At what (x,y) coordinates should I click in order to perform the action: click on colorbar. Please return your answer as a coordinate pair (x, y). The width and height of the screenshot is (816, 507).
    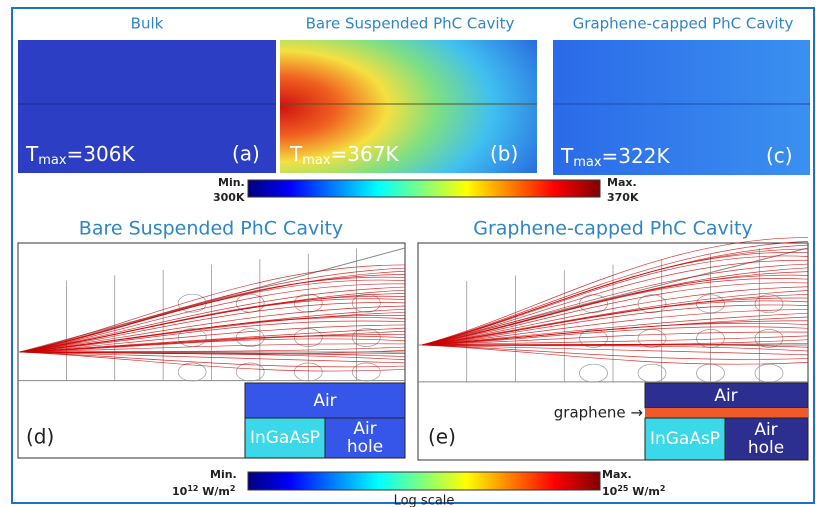
    Looking at the image, I should click on (424, 481).